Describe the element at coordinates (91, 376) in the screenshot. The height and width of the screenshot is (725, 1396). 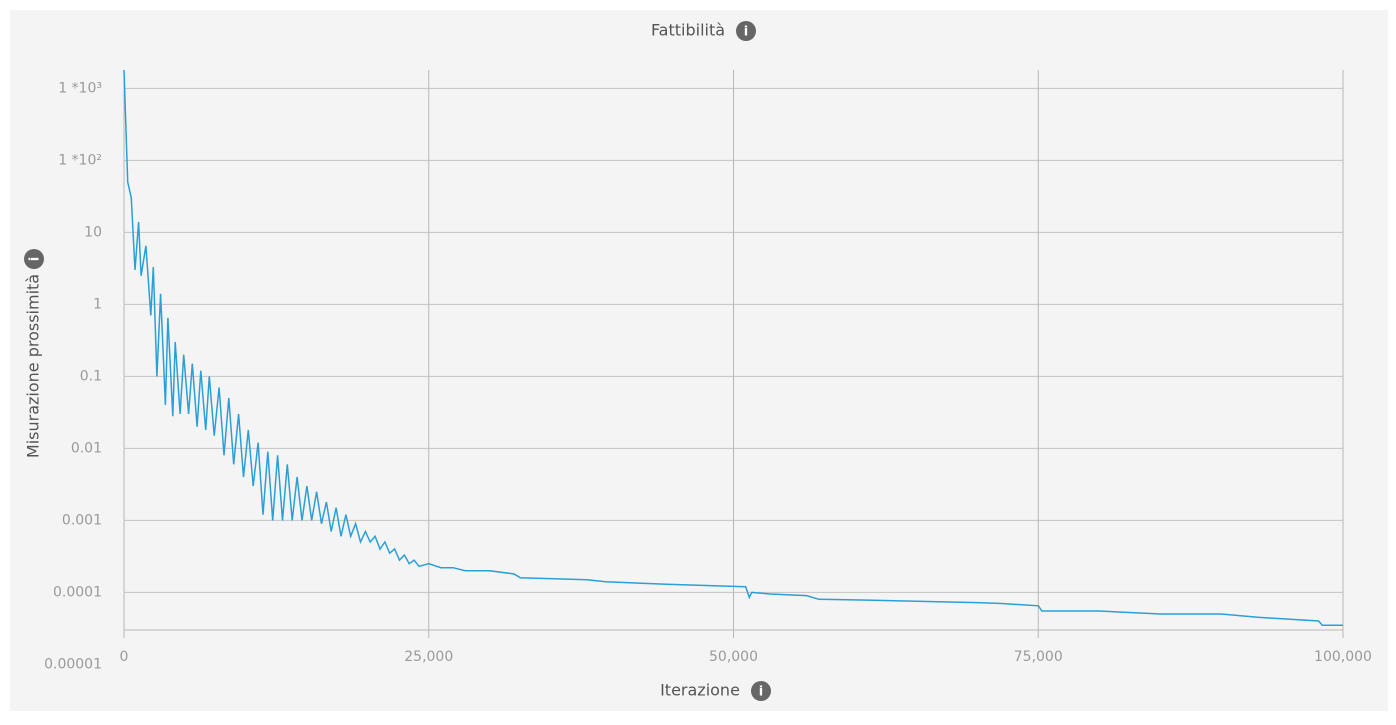
I see `y-tick-label: 0.1` at that location.